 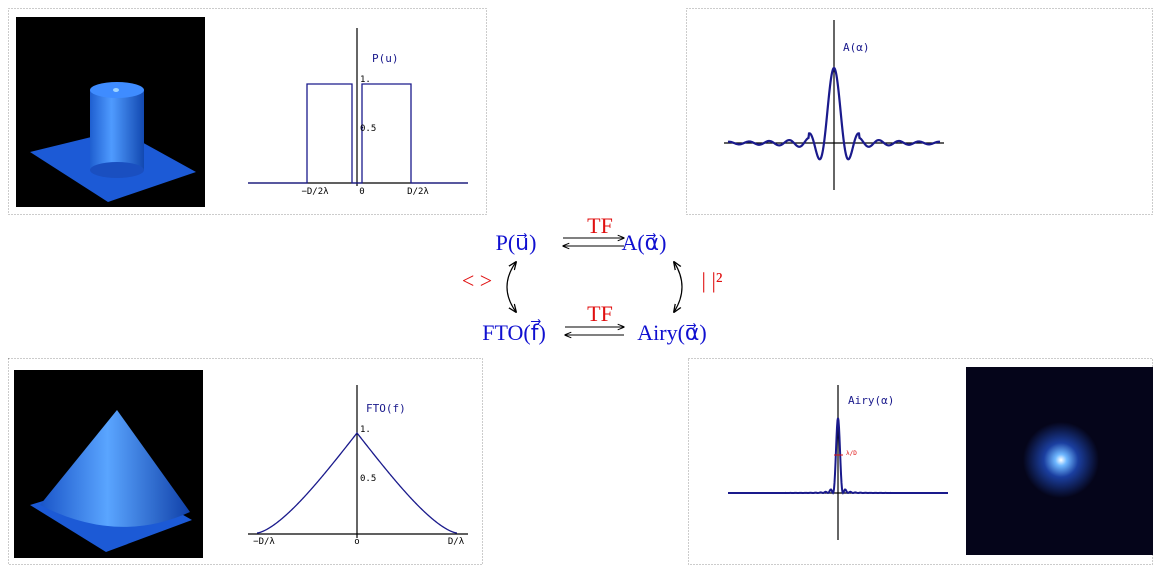 I want to click on average-label: < >, so click(x=477, y=280).